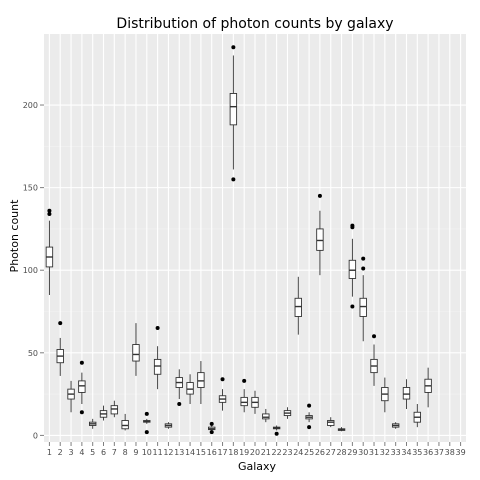 The image size is (480, 480). Describe the element at coordinates (298, 452) in the screenshot. I see `x-tick-label: 24` at that location.